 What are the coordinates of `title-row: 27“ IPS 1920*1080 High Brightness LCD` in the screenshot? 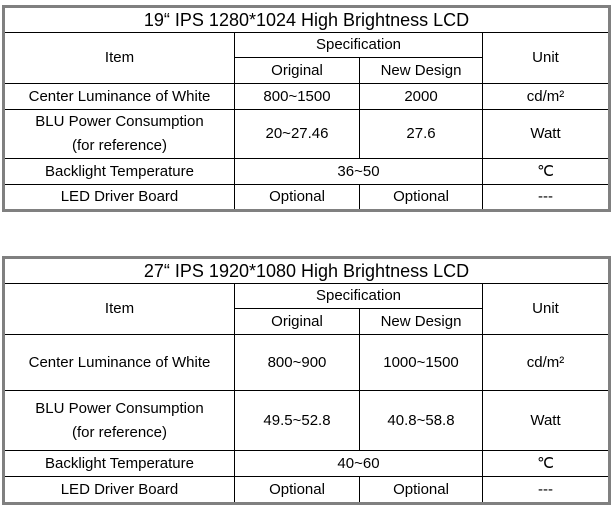 It's located at (306, 270).